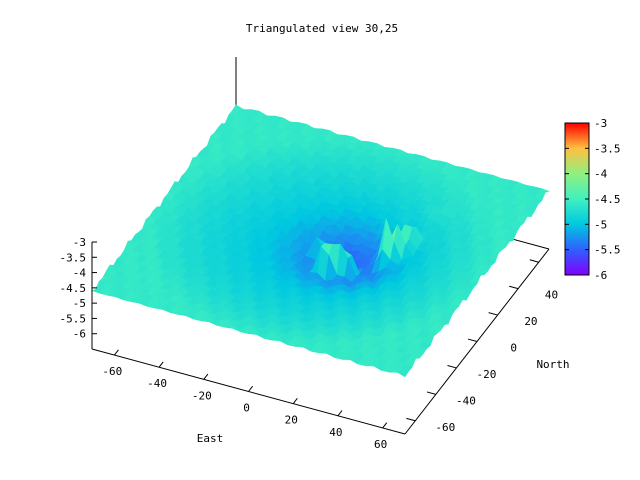 Image resolution: width=640 pixels, height=480 pixels. What do you see at coordinates (466, 400) in the screenshot?
I see `y-tick-label: -40` at bounding box center [466, 400].